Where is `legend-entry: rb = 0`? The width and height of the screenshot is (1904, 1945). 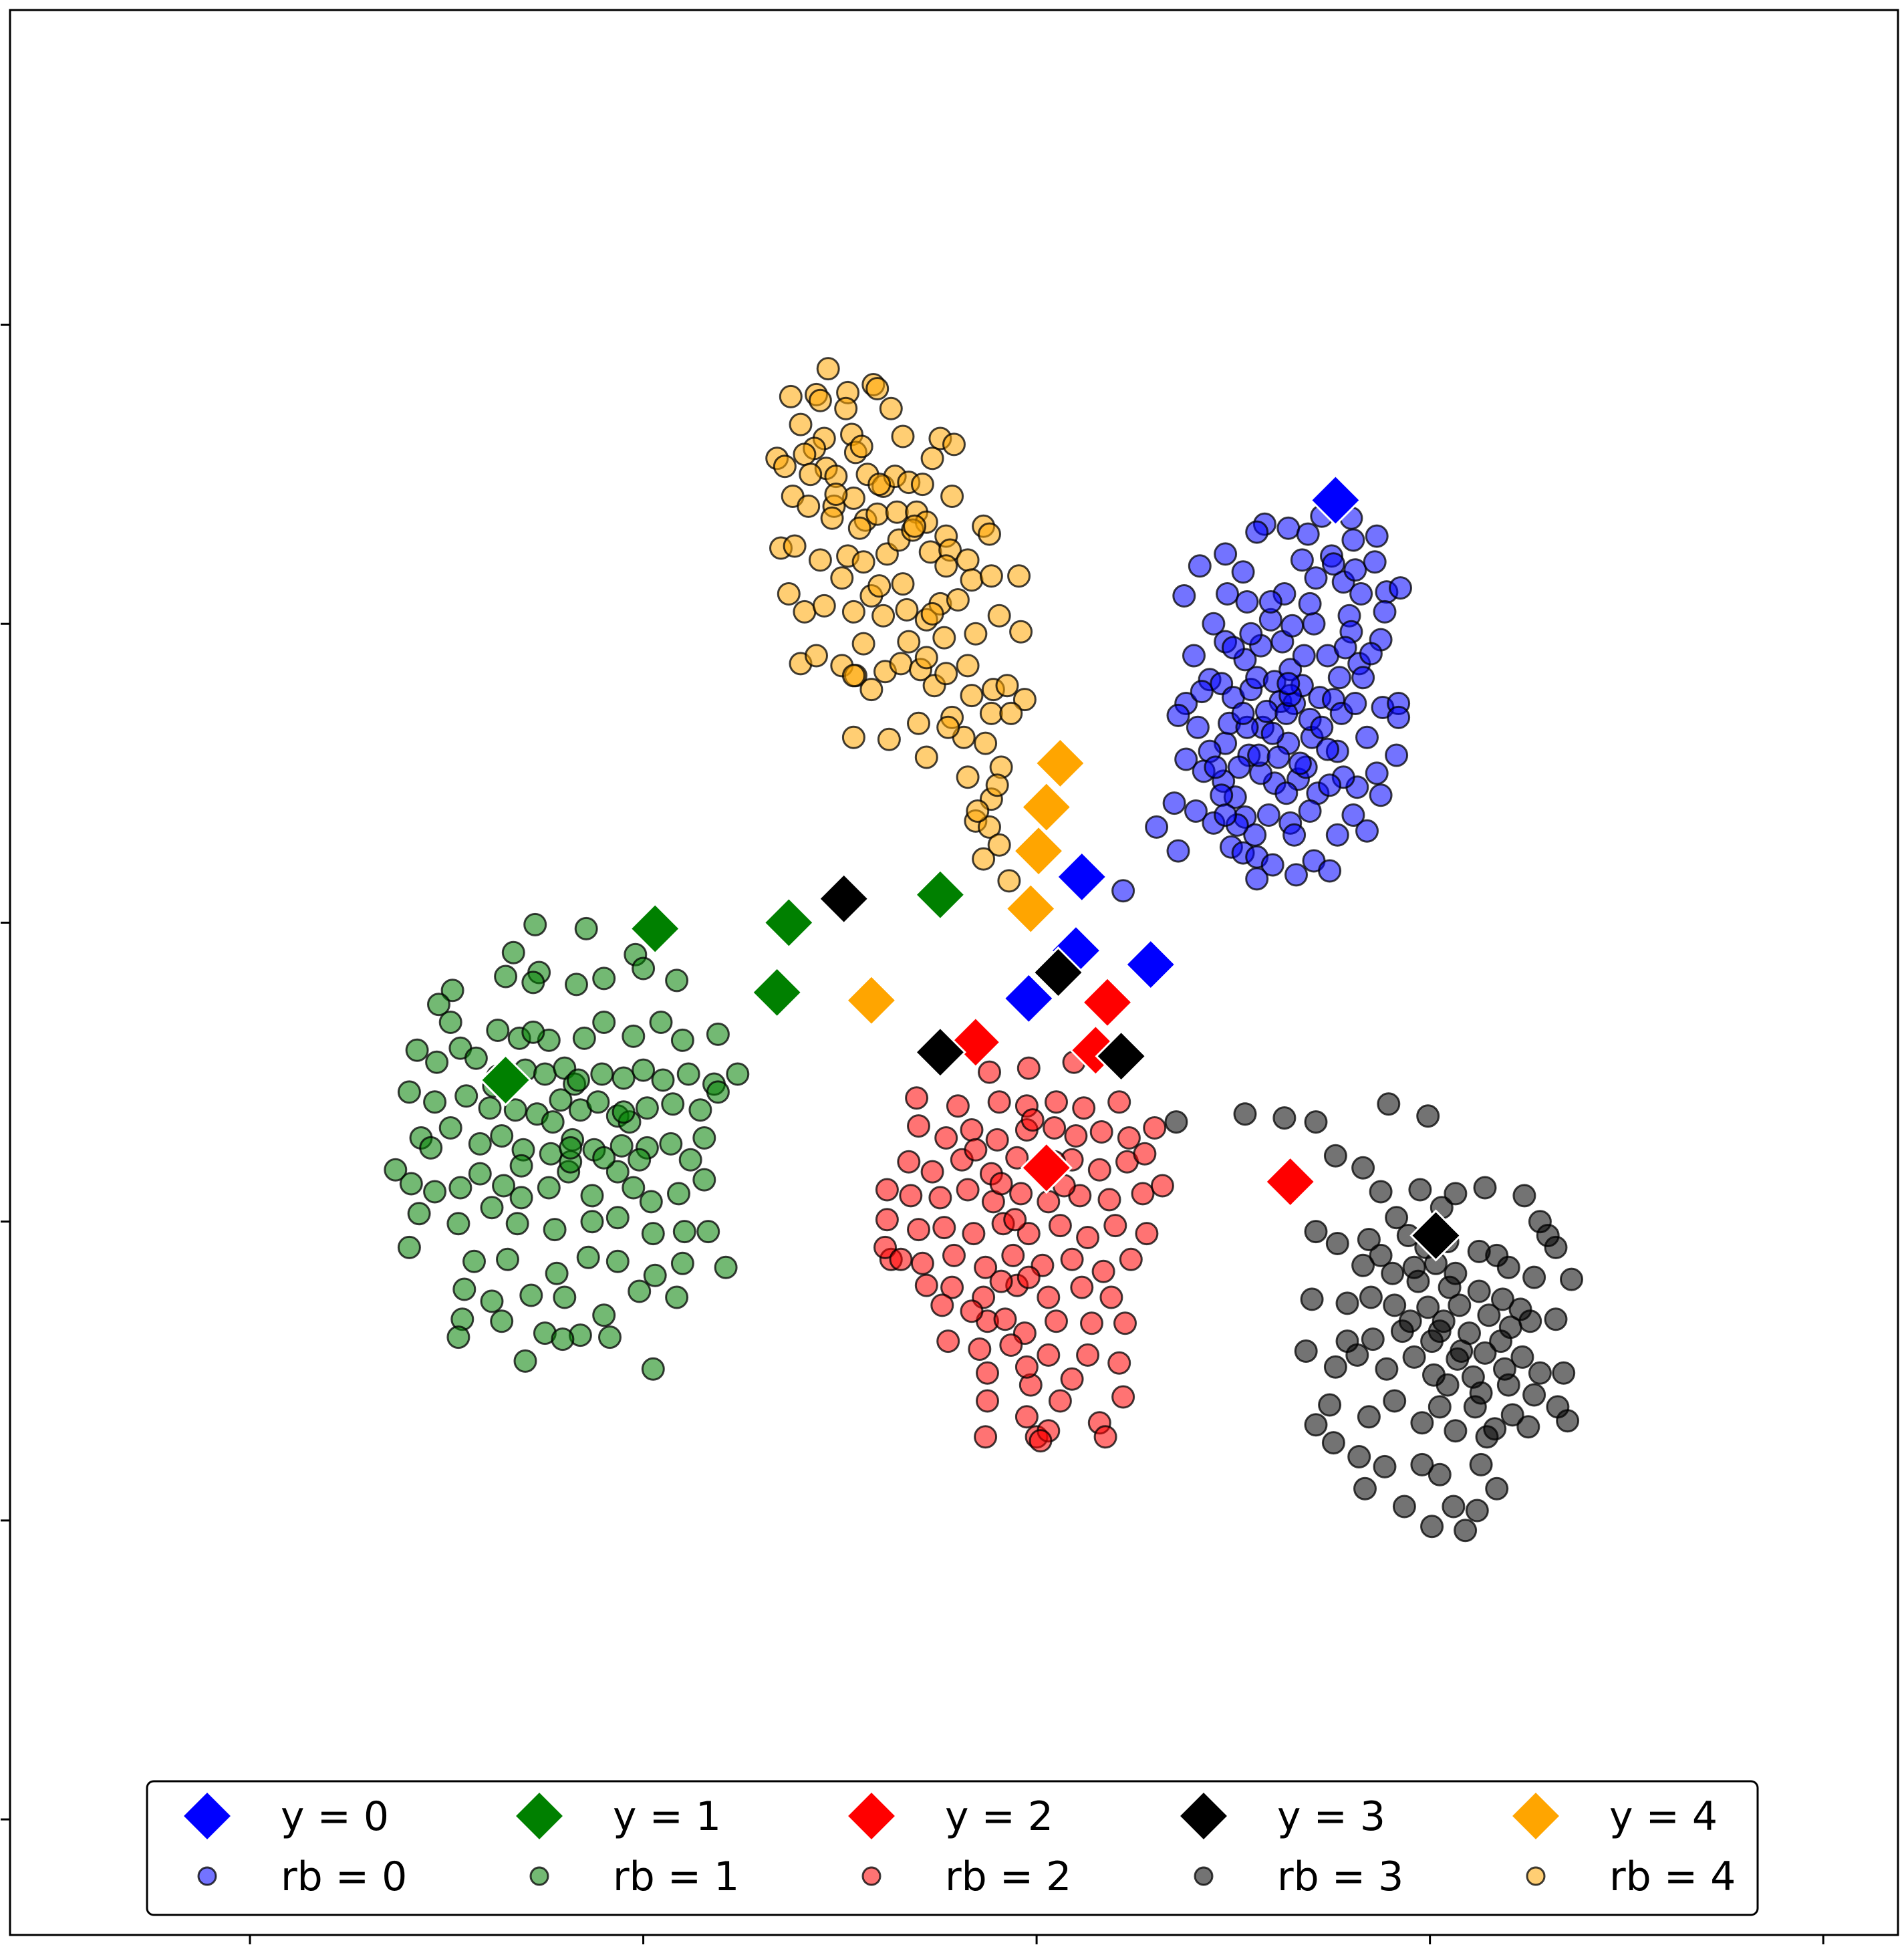 legend-entry: rb = 0 is located at coordinates (302, 1876).